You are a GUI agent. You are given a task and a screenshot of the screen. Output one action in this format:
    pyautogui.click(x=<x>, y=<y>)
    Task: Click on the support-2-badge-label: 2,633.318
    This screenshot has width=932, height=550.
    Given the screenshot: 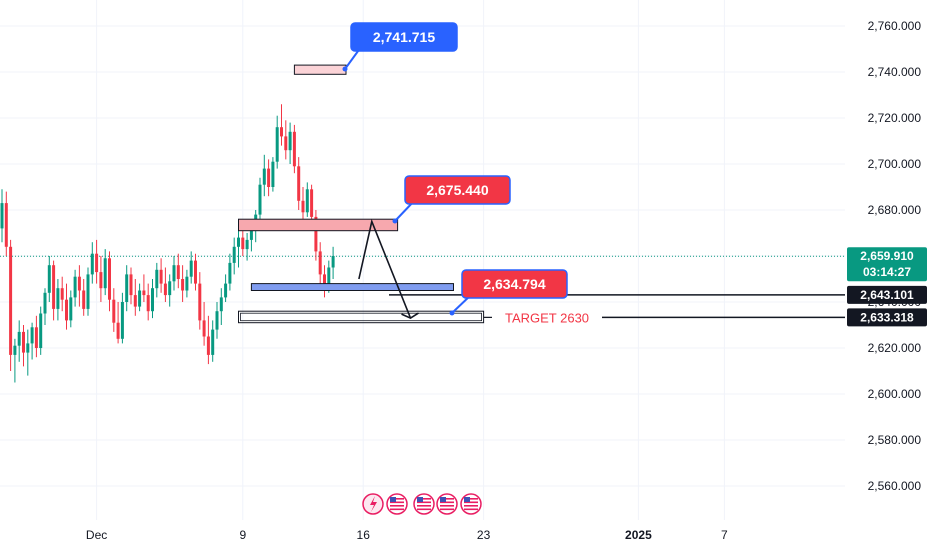 What is the action you would take?
    pyautogui.click(x=887, y=317)
    